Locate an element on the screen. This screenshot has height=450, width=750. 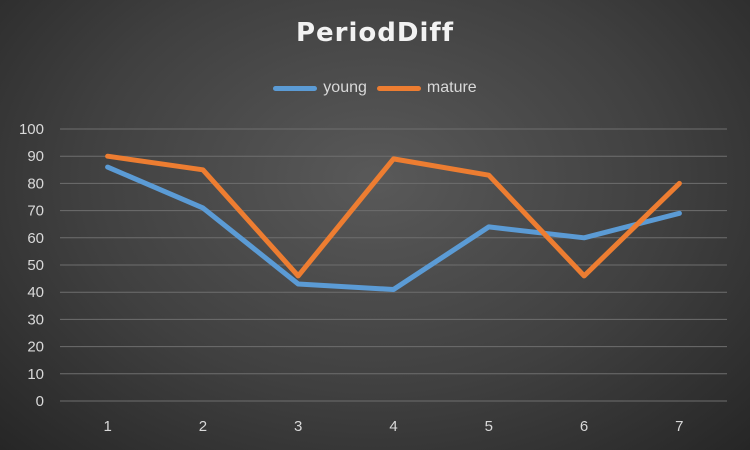
y-tick-label-90: 90 is located at coordinates (35, 156).